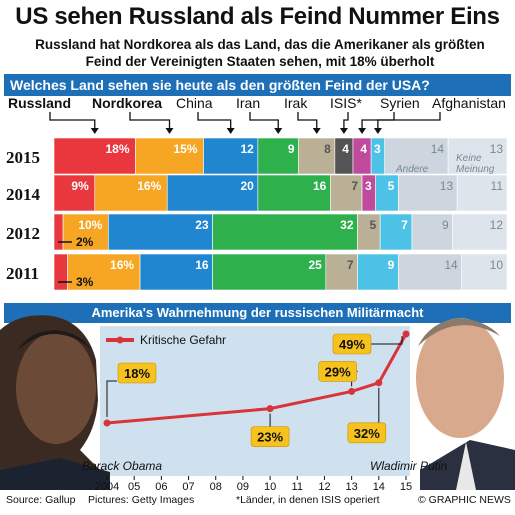 The height and width of the screenshot is (515, 515). What do you see at coordinates (137, 373) in the screenshot?
I see `callout-label-2004: 18%` at bounding box center [137, 373].